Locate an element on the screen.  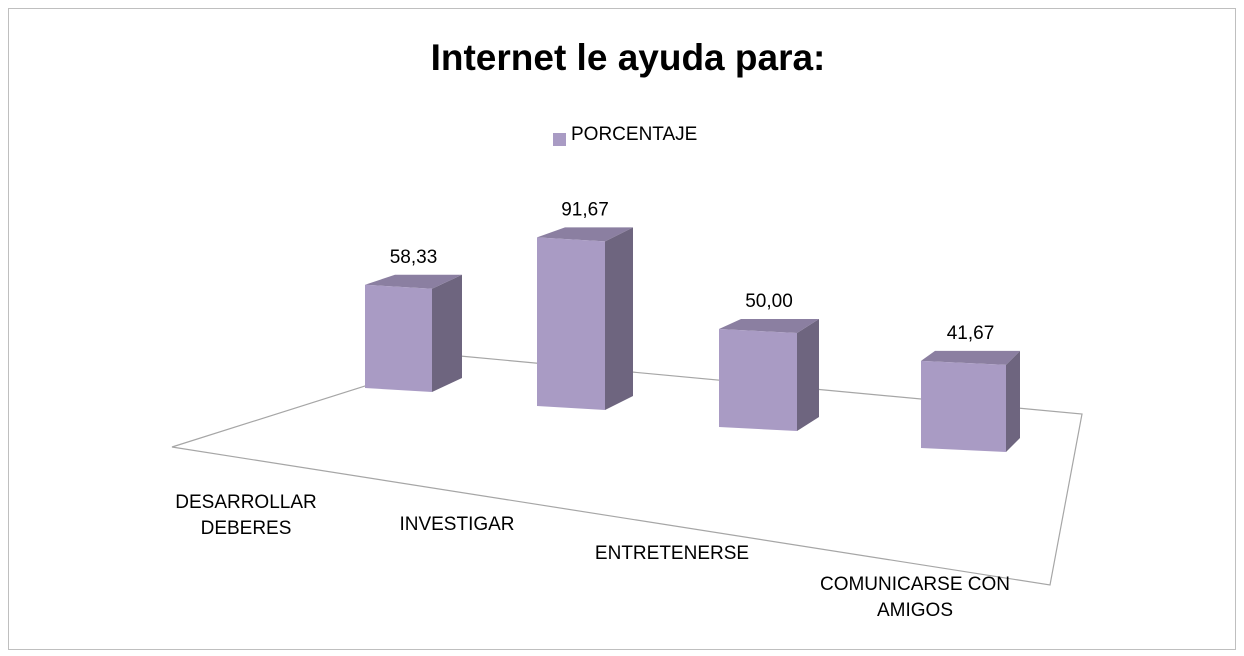
legend-swatch is located at coordinates (559, 139).